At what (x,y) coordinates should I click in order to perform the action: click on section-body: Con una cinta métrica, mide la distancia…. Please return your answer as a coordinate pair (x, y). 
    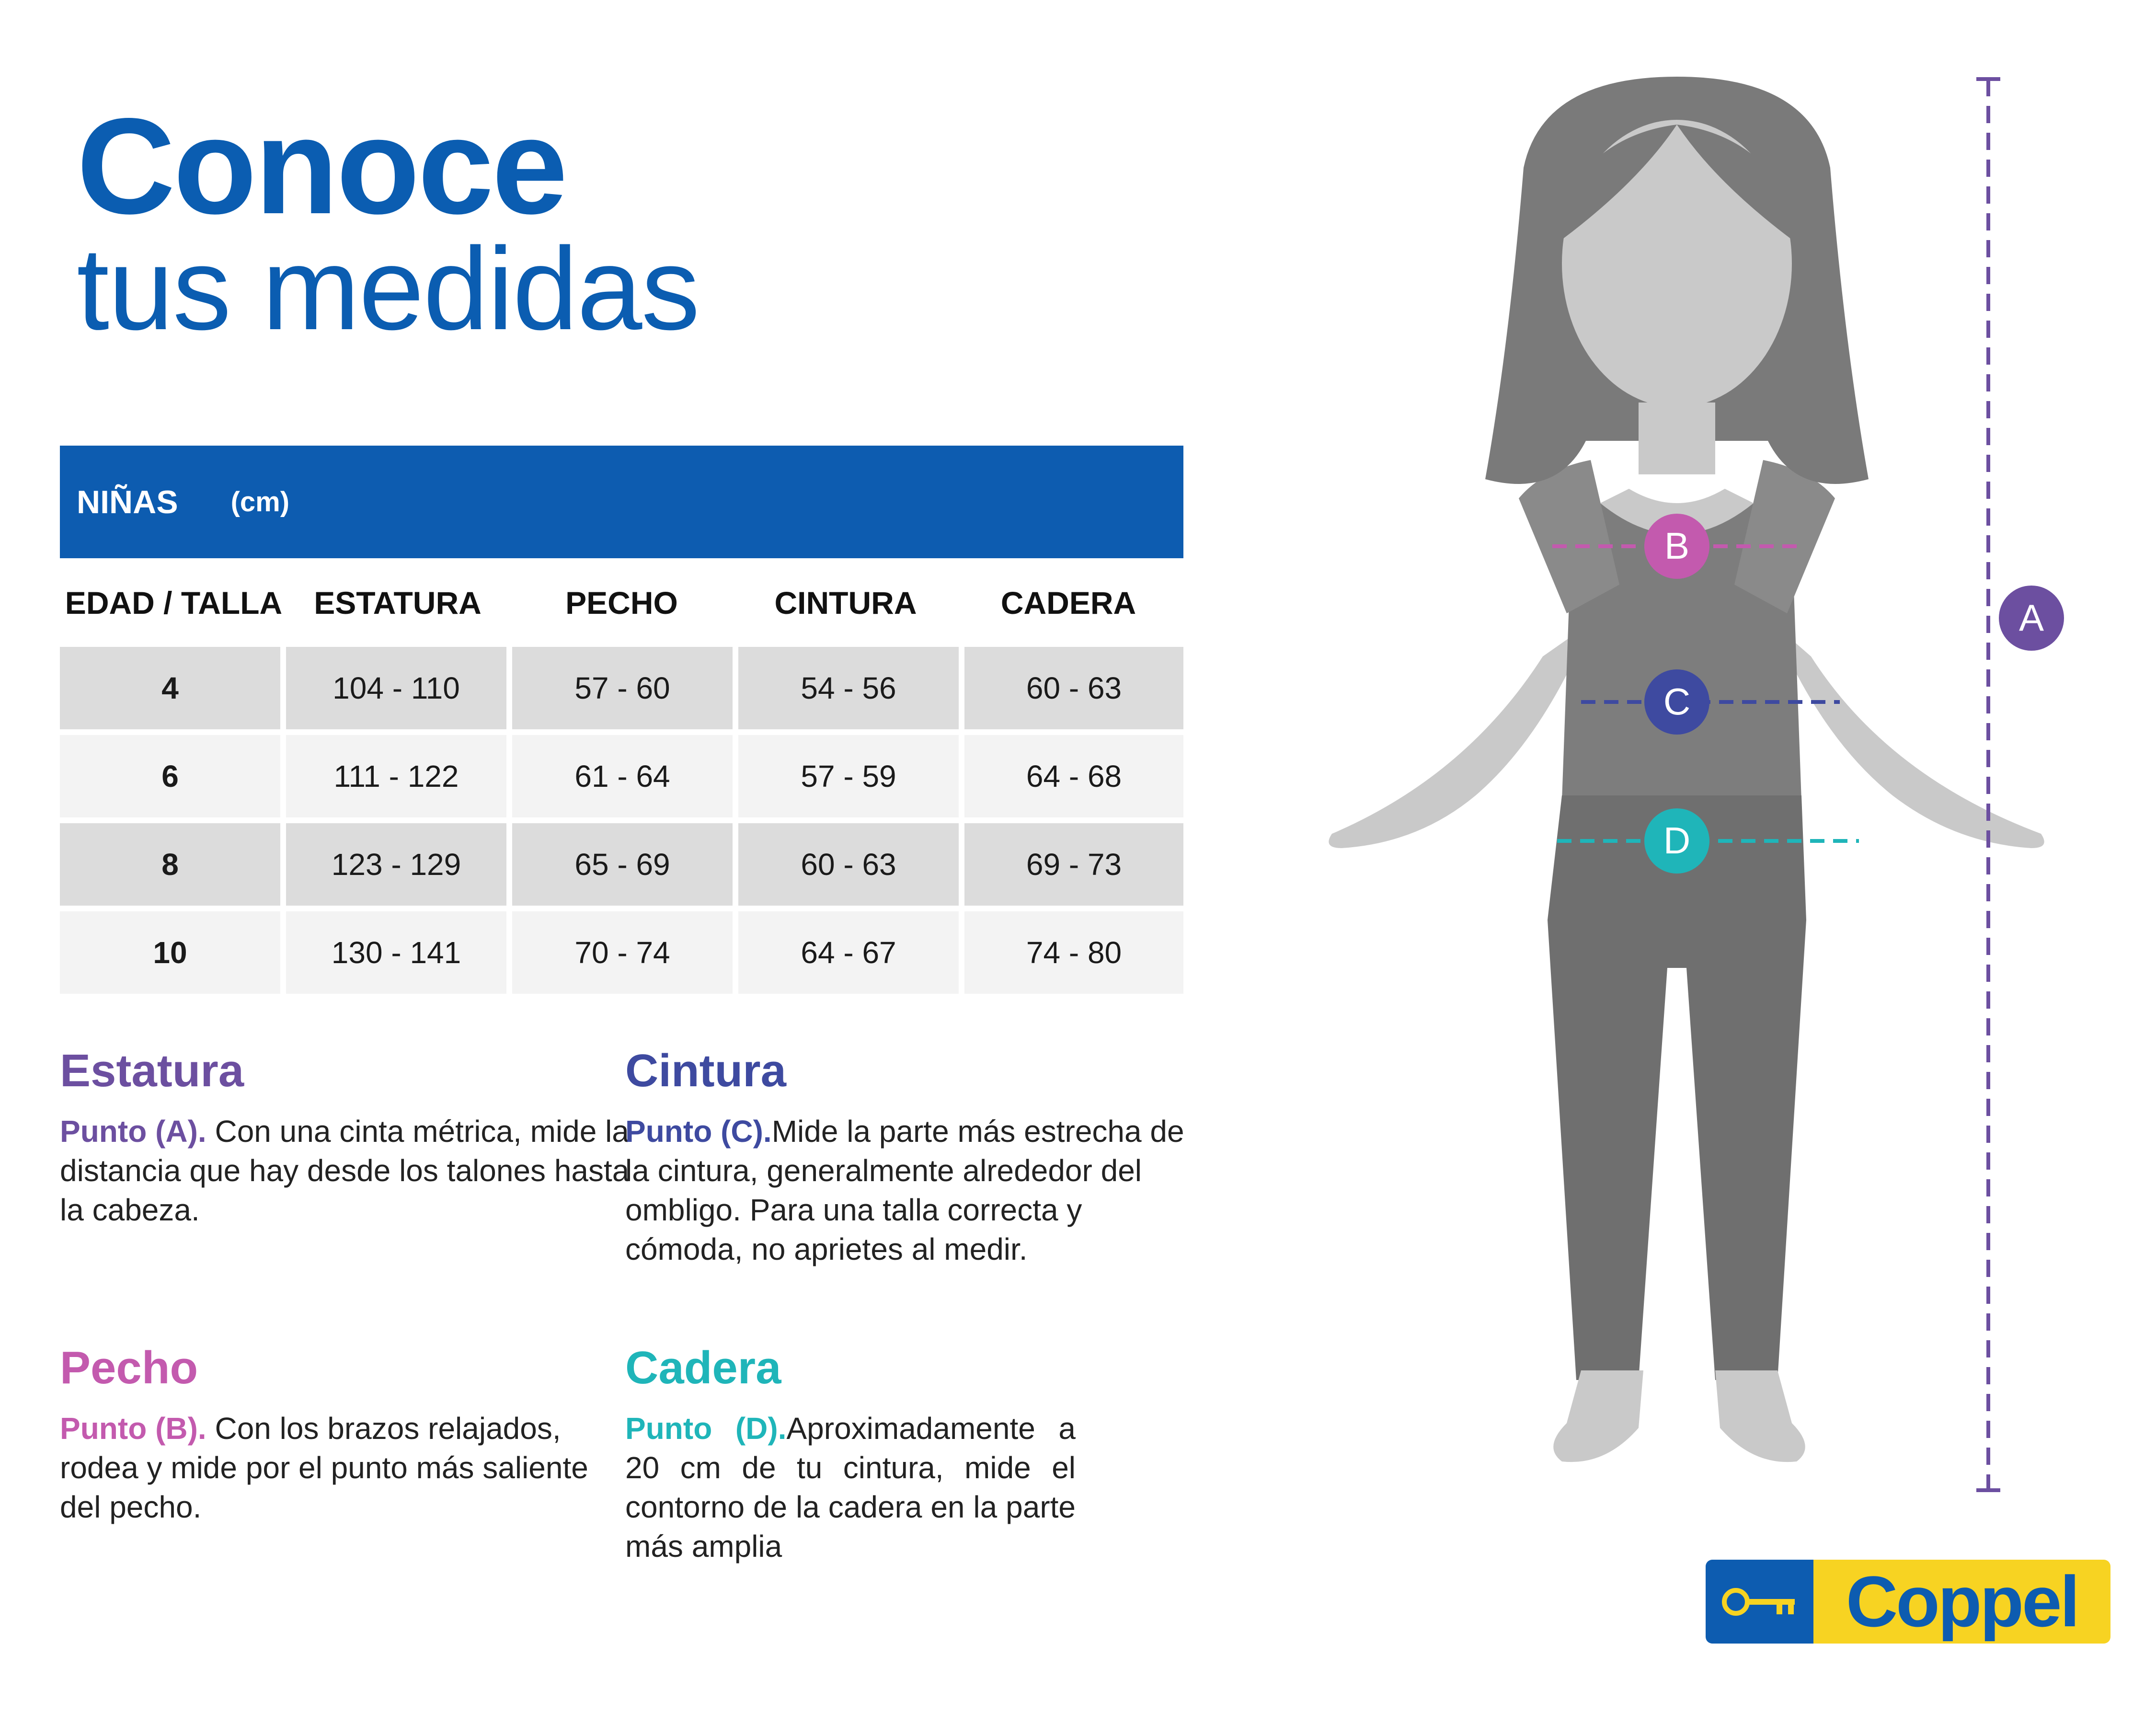
    Looking at the image, I should click on (345, 1170).